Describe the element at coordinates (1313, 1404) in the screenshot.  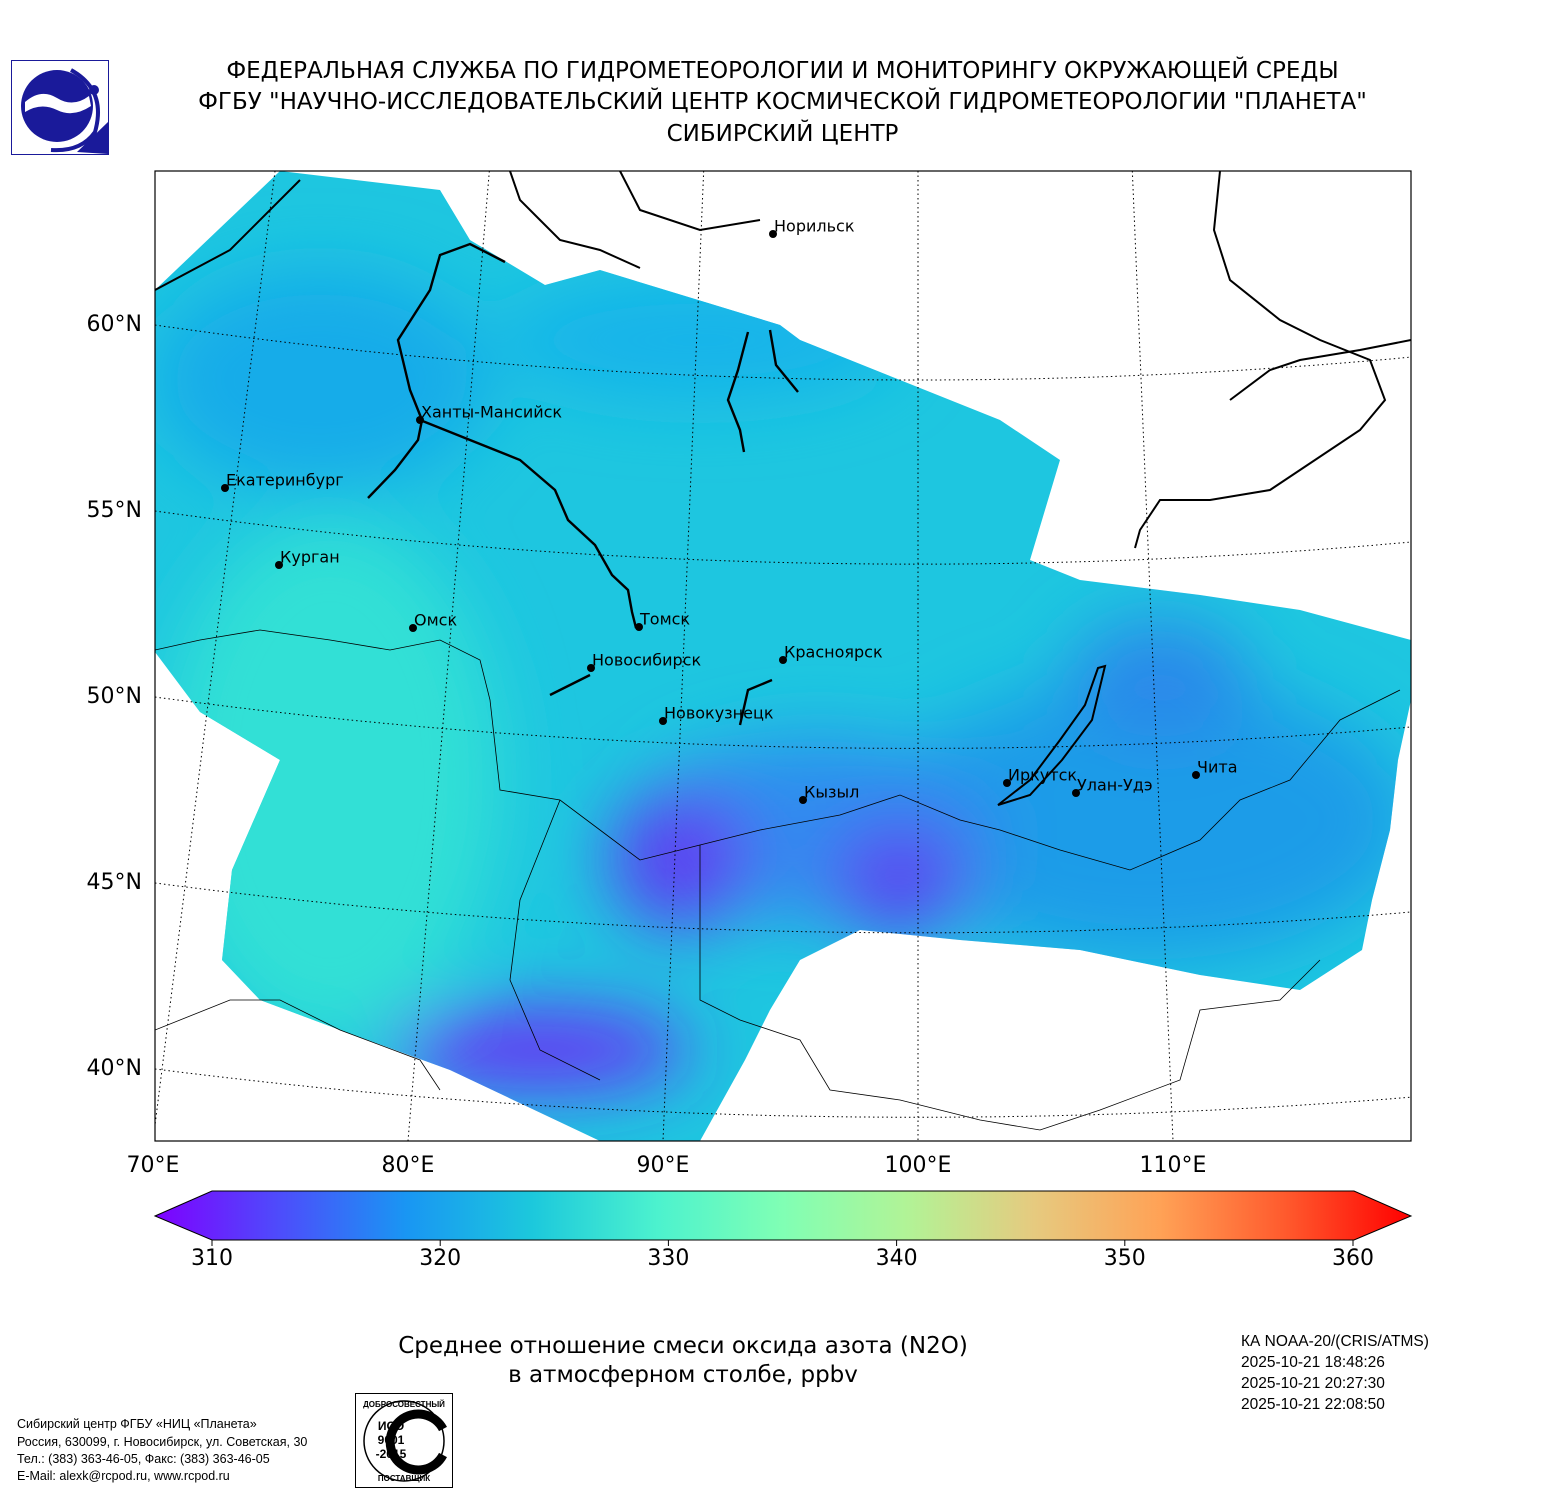
I see `satellite-line: 2025-10-21 22:08:50` at that location.